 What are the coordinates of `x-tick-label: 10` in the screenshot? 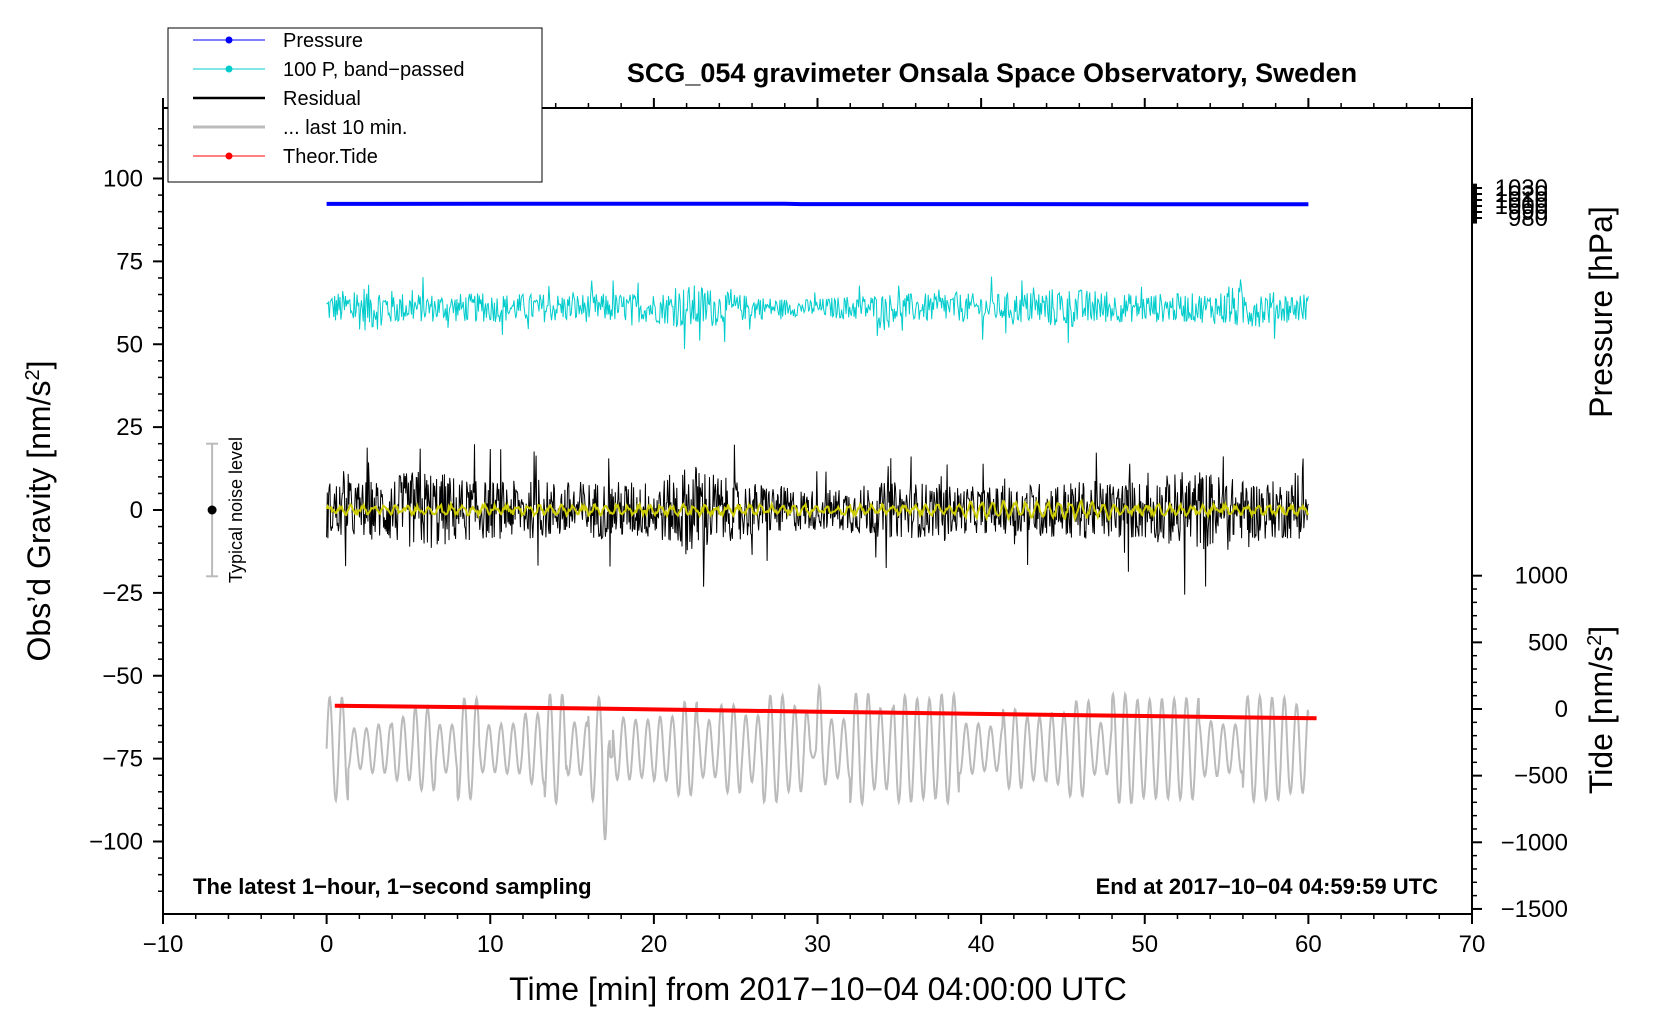 It's located at (490, 944).